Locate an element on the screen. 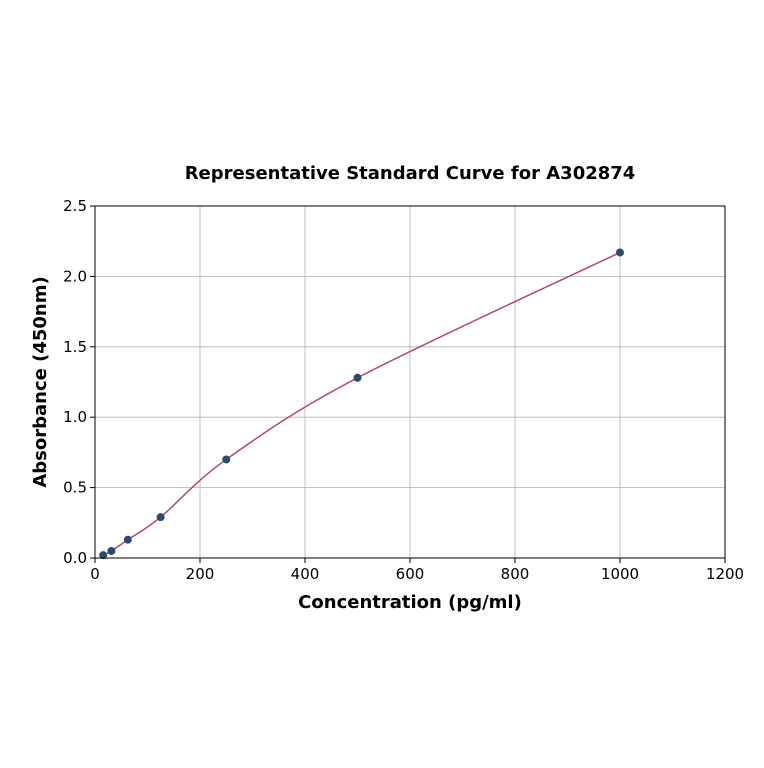 The image size is (764, 768). y-axis-label: Absorbance (450nm) is located at coordinates (40, 381).